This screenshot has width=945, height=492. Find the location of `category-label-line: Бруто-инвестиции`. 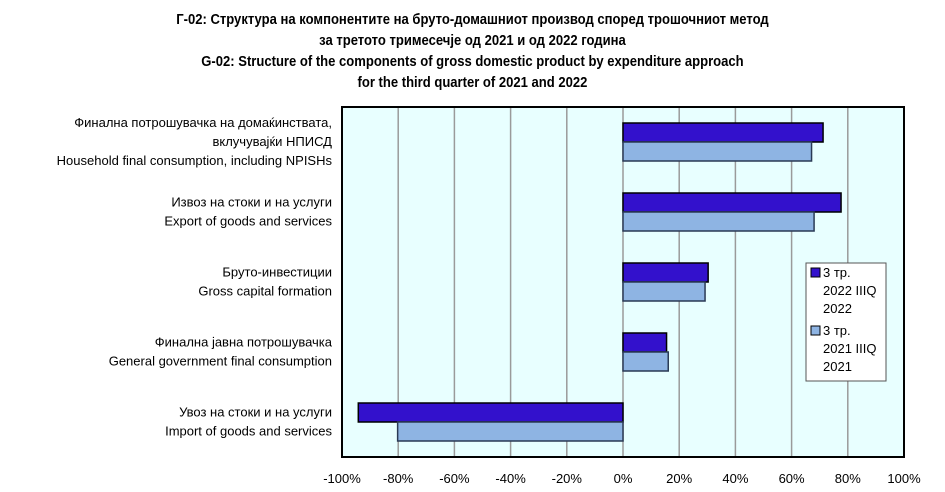

category-label-line: Бруто-инвестиции is located at coordinates (277, 272).